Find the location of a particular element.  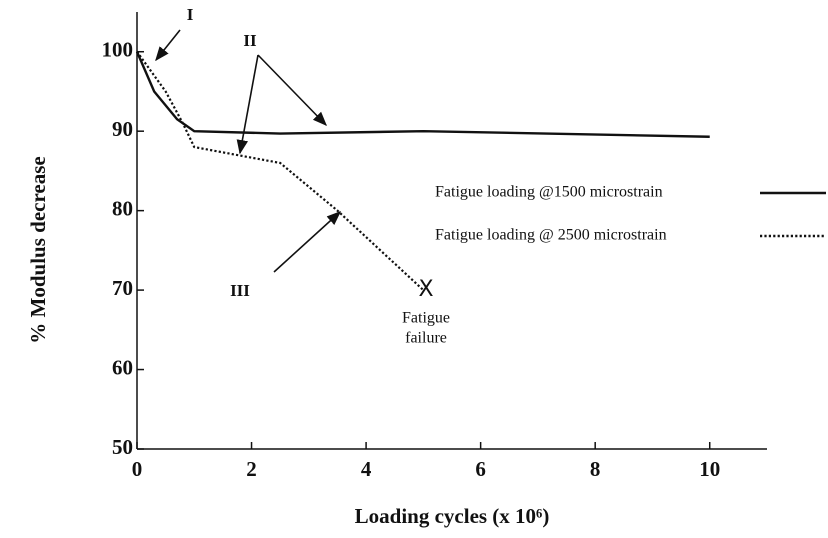

y-tick-label: 60 is located at coordinates (122, 367).